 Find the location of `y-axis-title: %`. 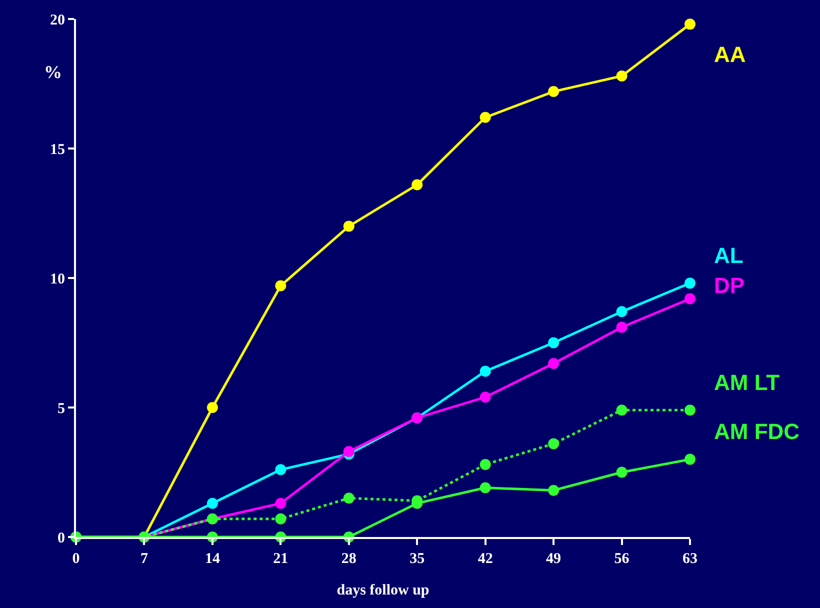

y-axis-title: % is located at coordinates (53, 72).